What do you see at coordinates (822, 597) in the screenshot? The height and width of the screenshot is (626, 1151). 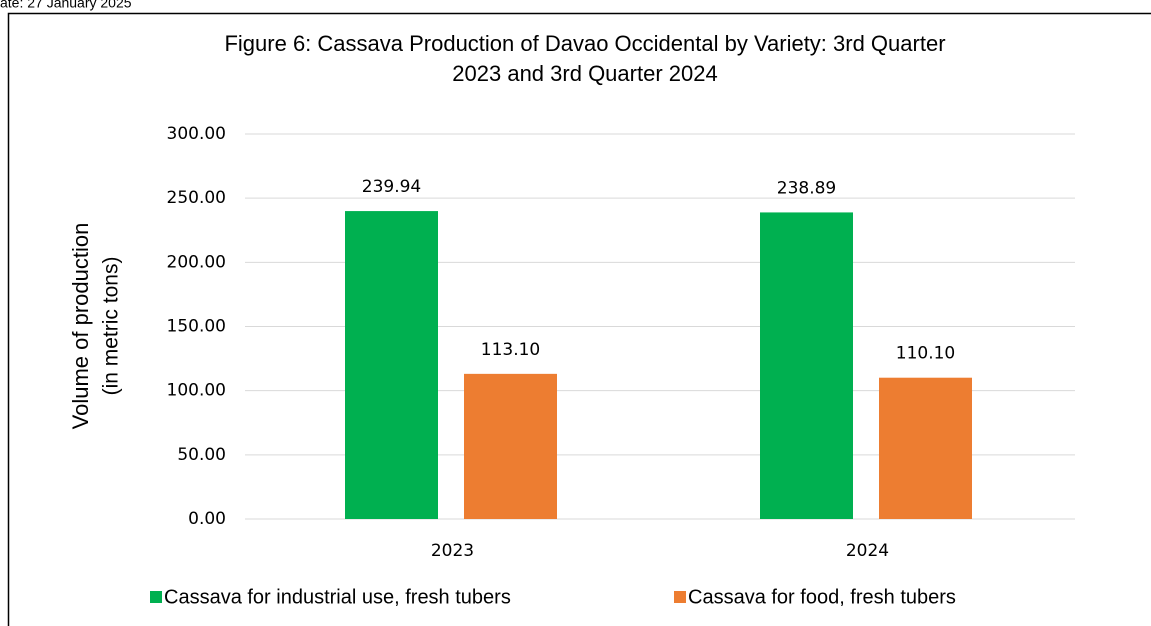 I see `legend-label: Cassava for food, fresh tubers` at bounding box center [822, 597].